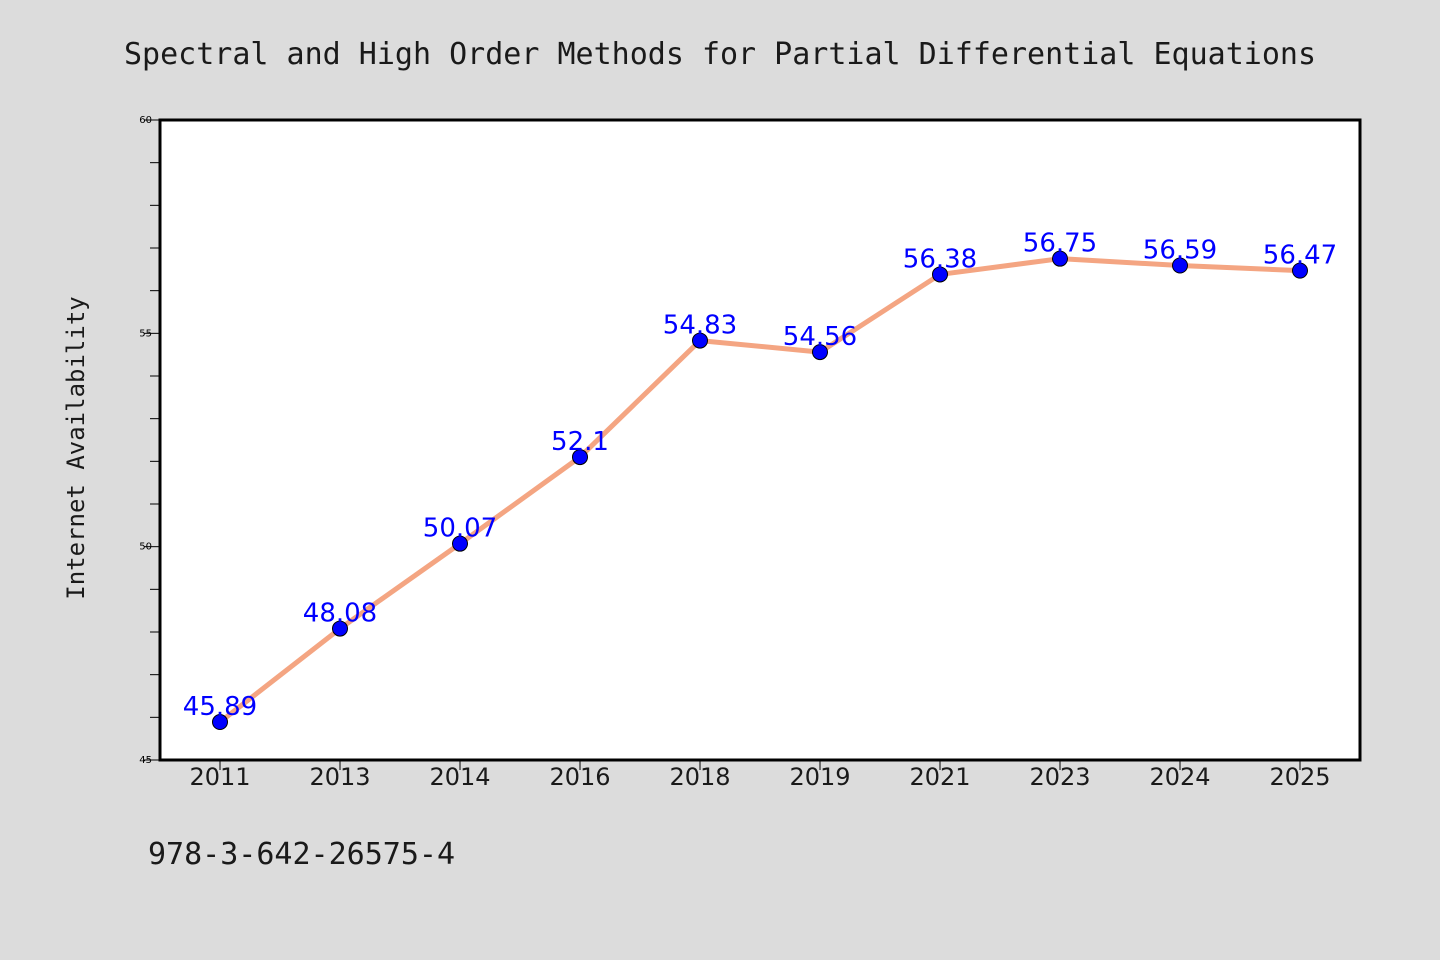 The width and height of the screenshot is (1440, 960). What do you see at coordinates (1059, 777) in the screenshot?
I see `x-tick-label: 2023` at bounding box center [1059, 777].